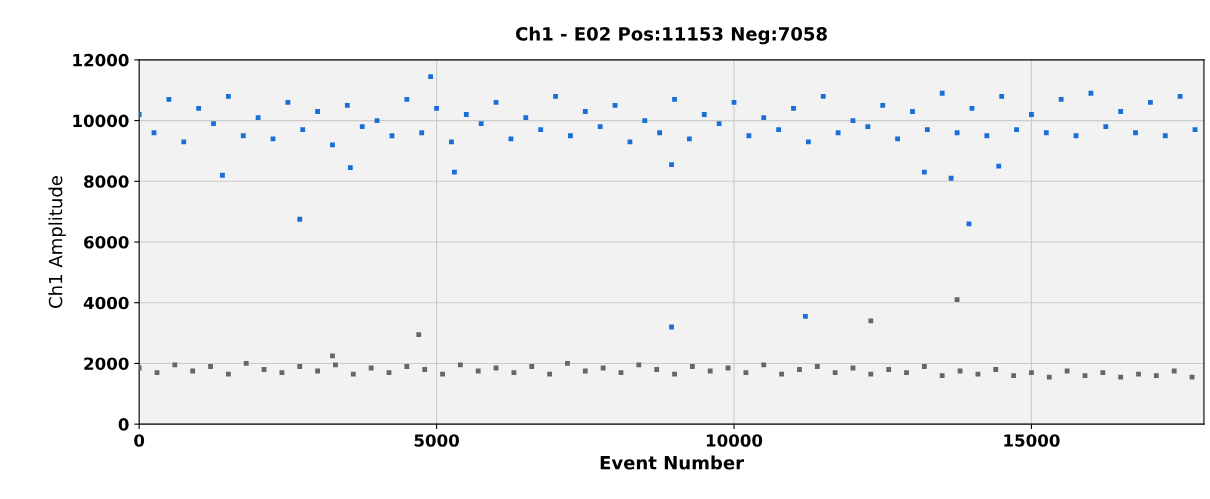 The height and width of the screenshot is (499, 1210). I want to click on chart-title: Ch1 - E02 Pos:11153 Neg:7058, so click(671, 35).